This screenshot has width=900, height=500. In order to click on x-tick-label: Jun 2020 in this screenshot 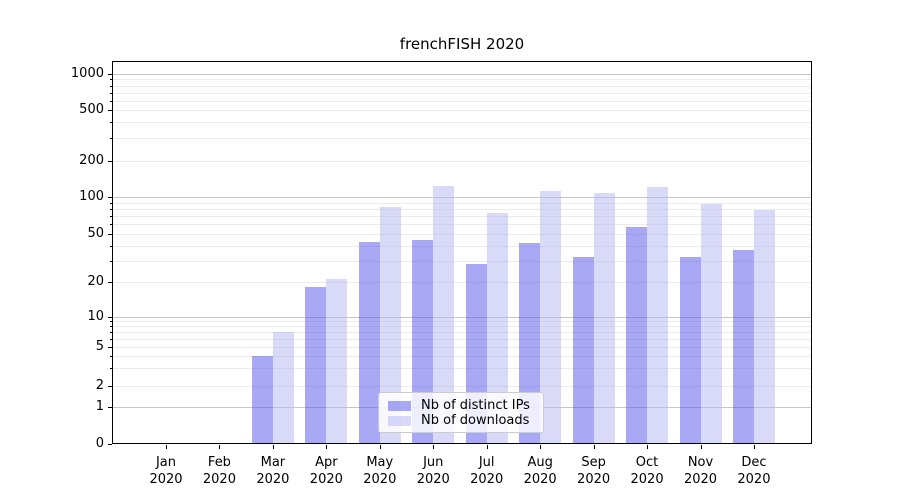, I will do `click(433, 470)`.